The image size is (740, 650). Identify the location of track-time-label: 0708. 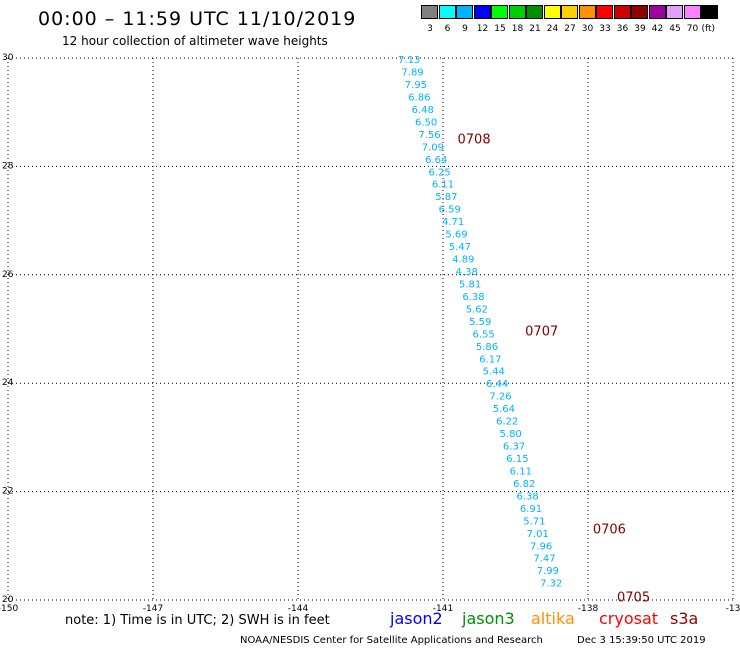
(474, 139).